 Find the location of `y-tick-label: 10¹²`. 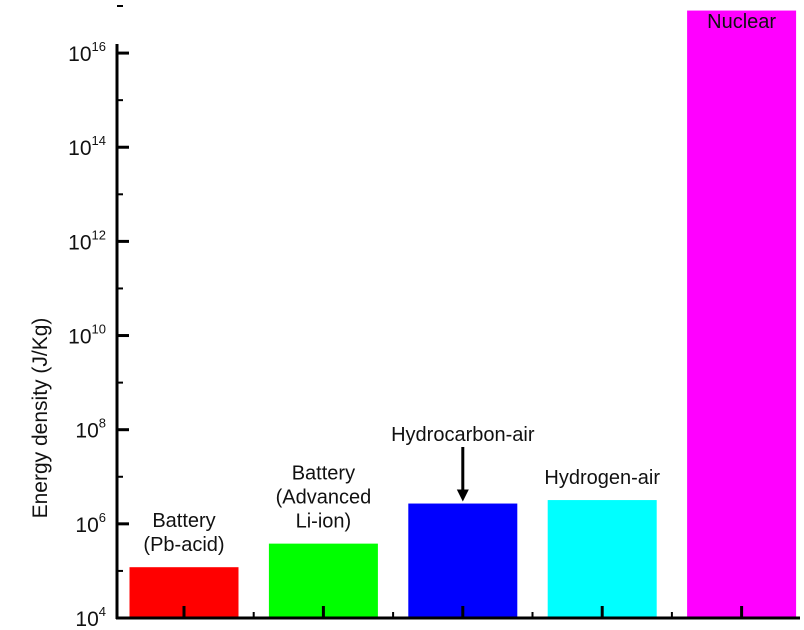

y-tick-label: 10¹² is located at coordinates (87, 240).